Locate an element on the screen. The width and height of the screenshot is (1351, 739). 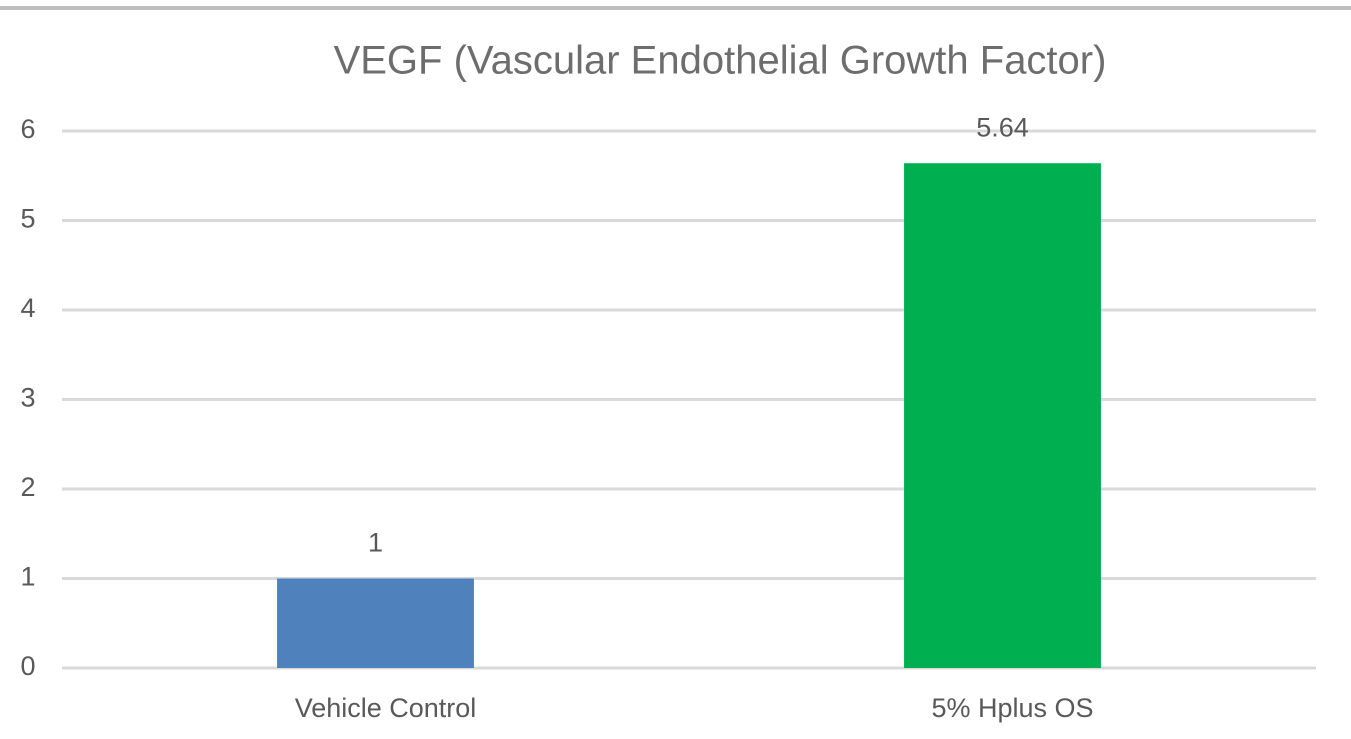
y-tick-label: 3 is located at coordinates (27, 398).